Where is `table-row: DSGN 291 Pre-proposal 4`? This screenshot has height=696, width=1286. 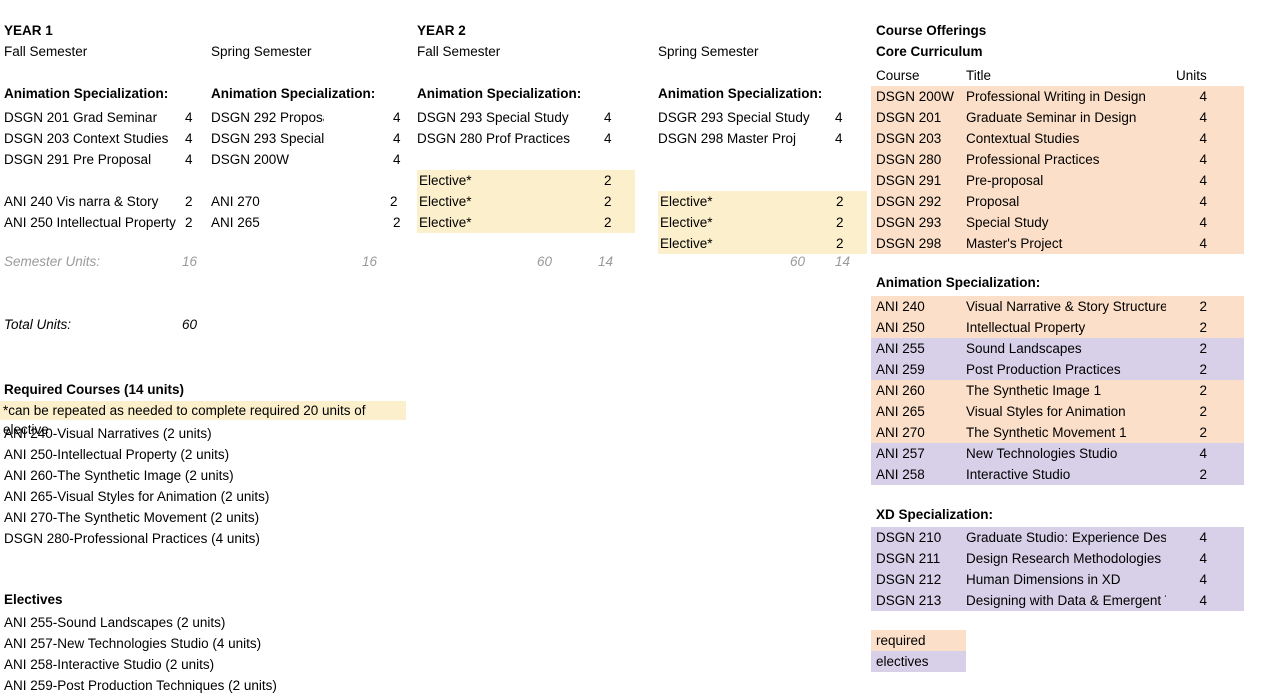
table-row: DSGN 291 Pre-proposal 4 is located at coordinates (1057, 180).